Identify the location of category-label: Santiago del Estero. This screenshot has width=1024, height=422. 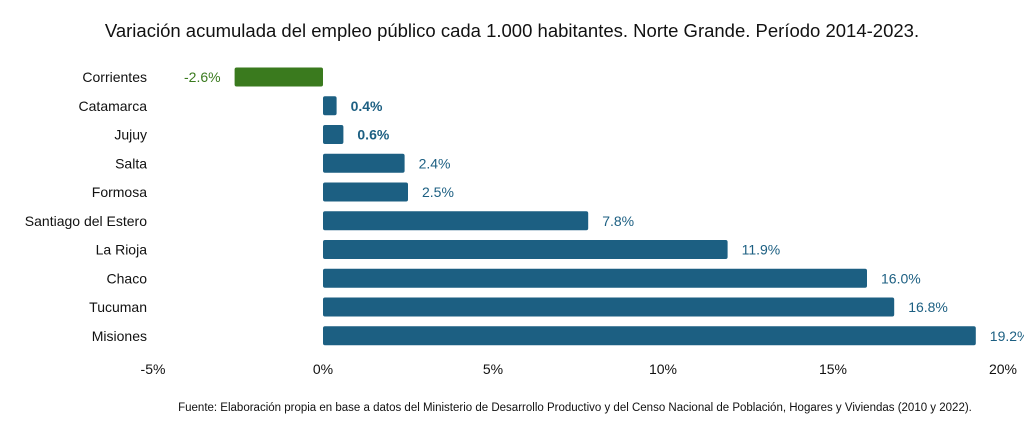
(86, 221).